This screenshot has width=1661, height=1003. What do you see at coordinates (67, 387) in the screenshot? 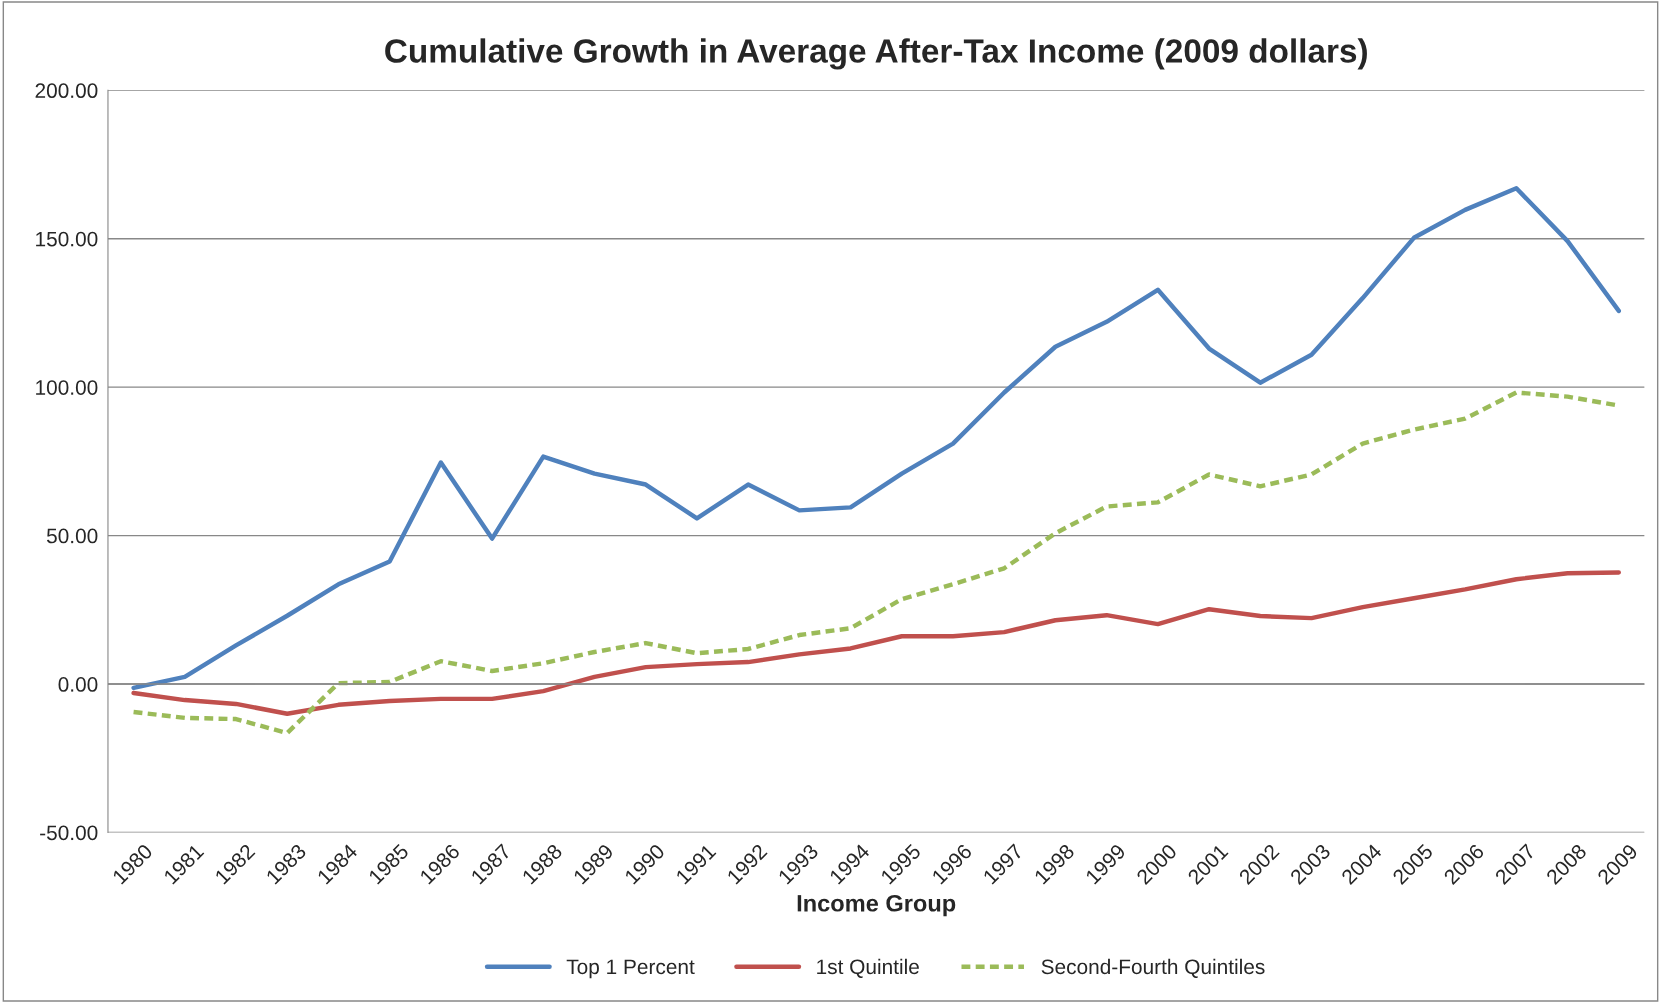
I see `y-tick-label: 100.00` at bounding box center [67, 387].